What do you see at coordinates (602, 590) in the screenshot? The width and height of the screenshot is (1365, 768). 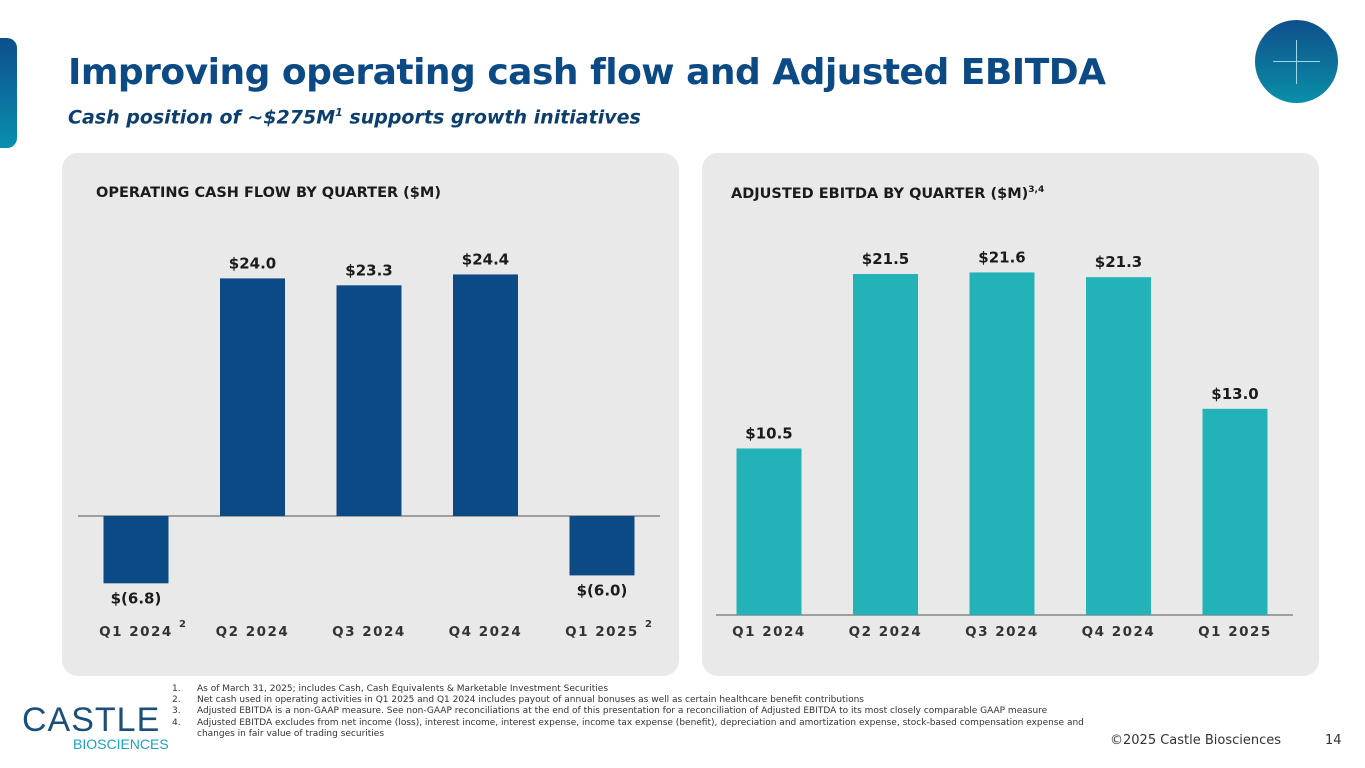 I see `data-label: $(6.0)` at bounding box center [602, 590].